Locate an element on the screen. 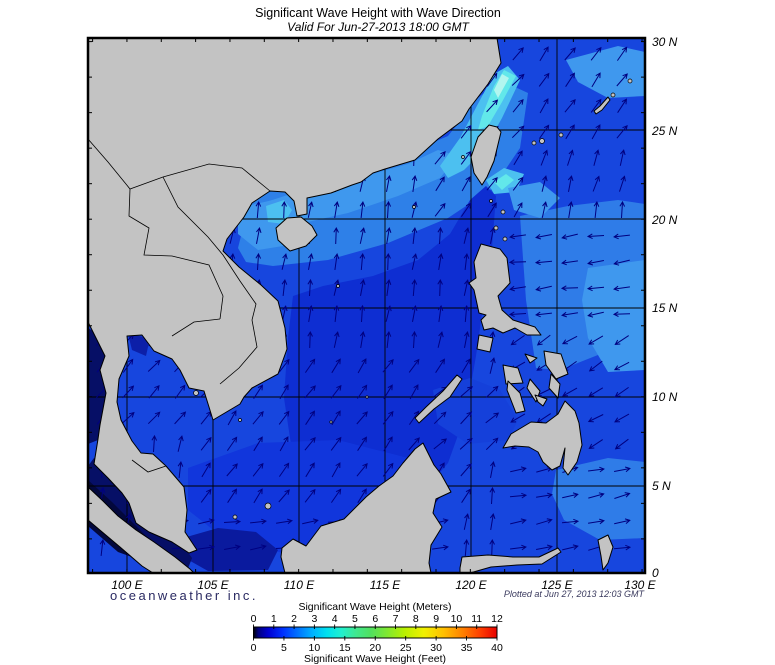 Image resolution: width=775 pixels, height=665 pixels. colorbar-meter-value: 2 is located at coordinates (294, 619).